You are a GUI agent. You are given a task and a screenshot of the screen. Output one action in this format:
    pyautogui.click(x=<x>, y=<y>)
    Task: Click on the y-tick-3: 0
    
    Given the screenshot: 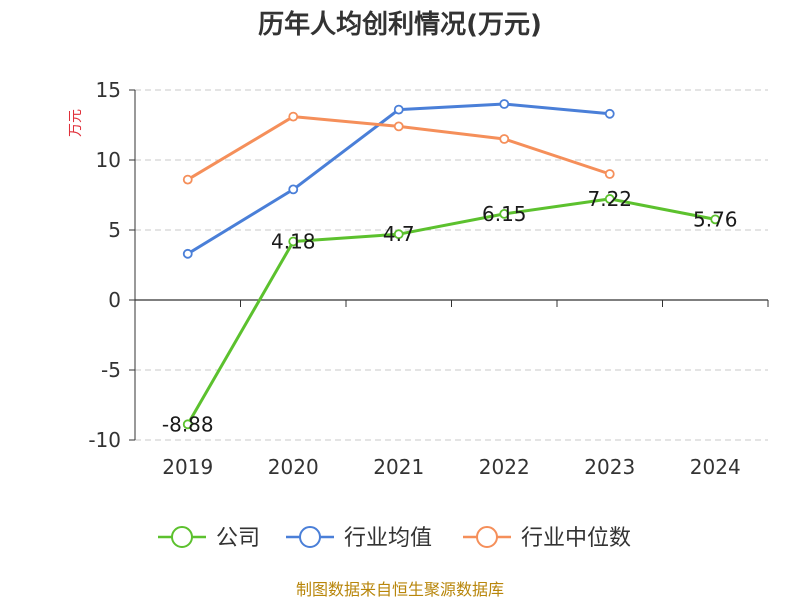 What is the action you would take?
    pyautogui.click(x=114, y=300)
    